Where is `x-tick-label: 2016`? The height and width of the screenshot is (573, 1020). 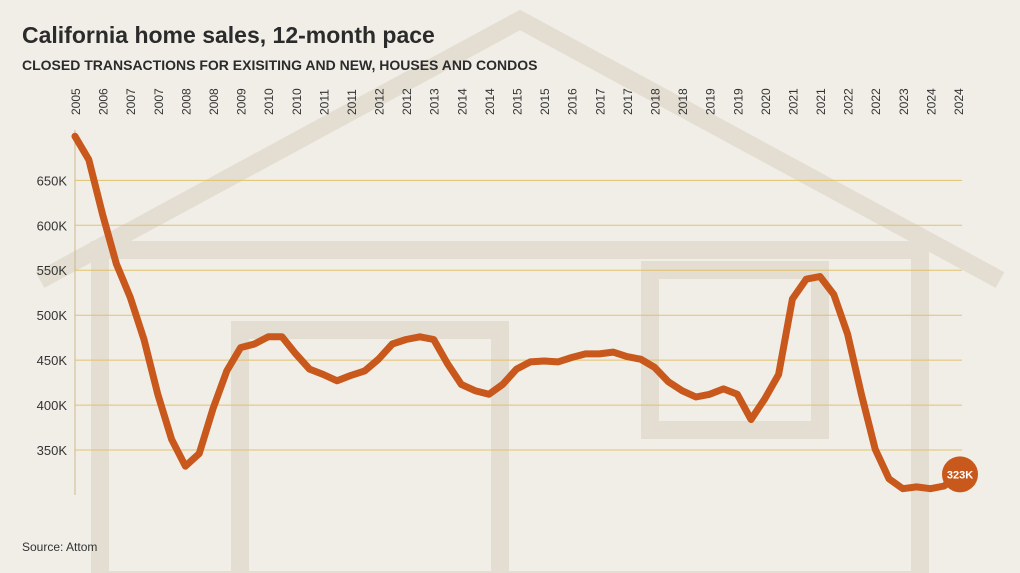 x-tick-label: 2016 is located at coordinates (573, 101).